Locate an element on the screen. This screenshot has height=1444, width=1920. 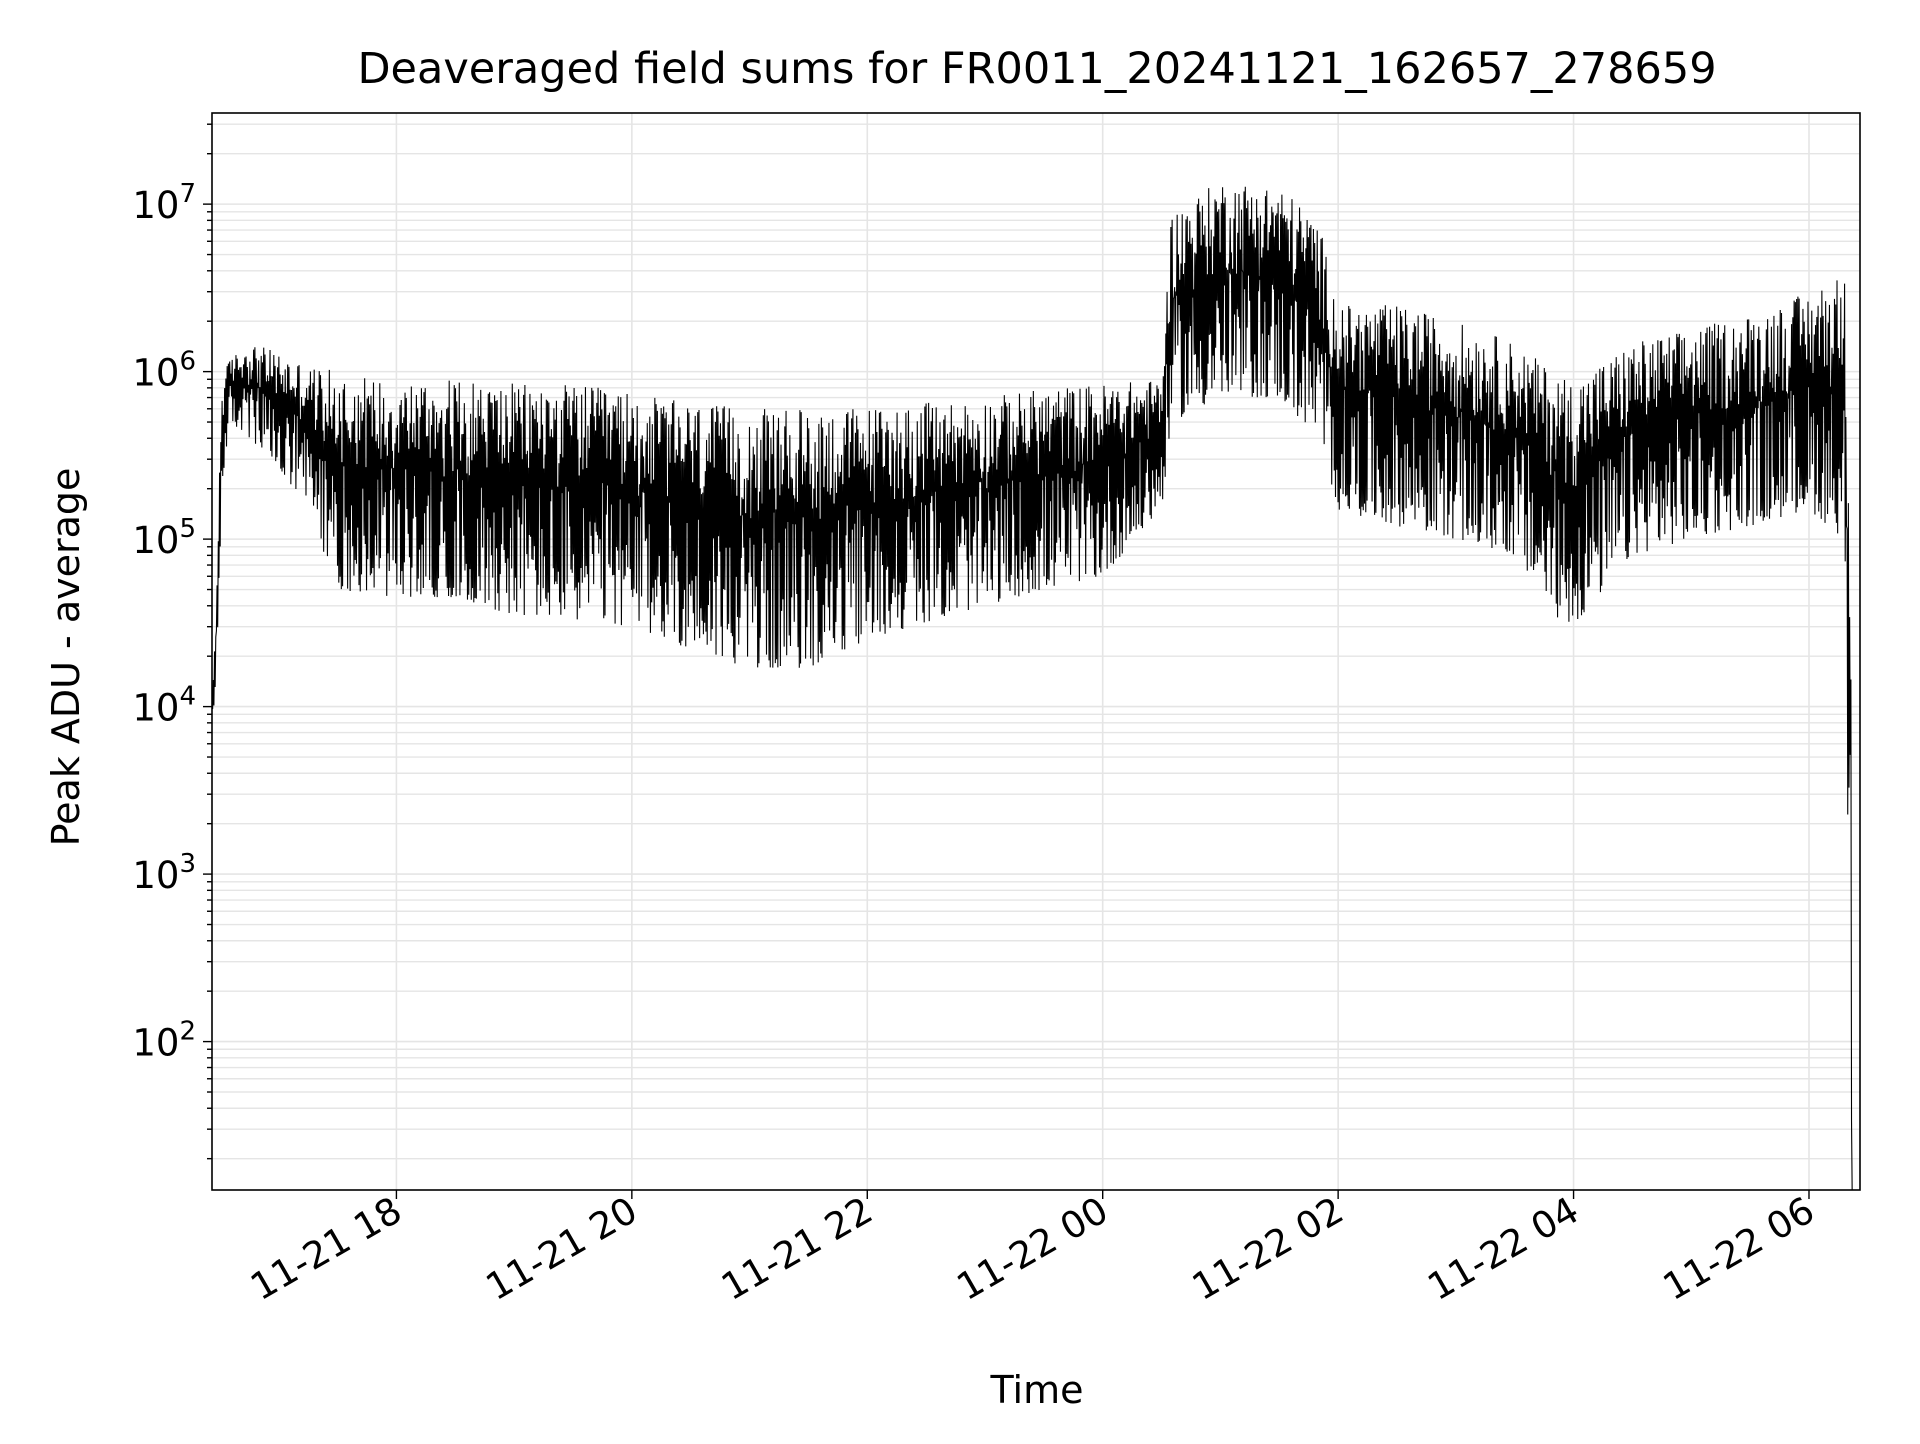
y-tick-label: 106 is located at coordinates (164, 371).